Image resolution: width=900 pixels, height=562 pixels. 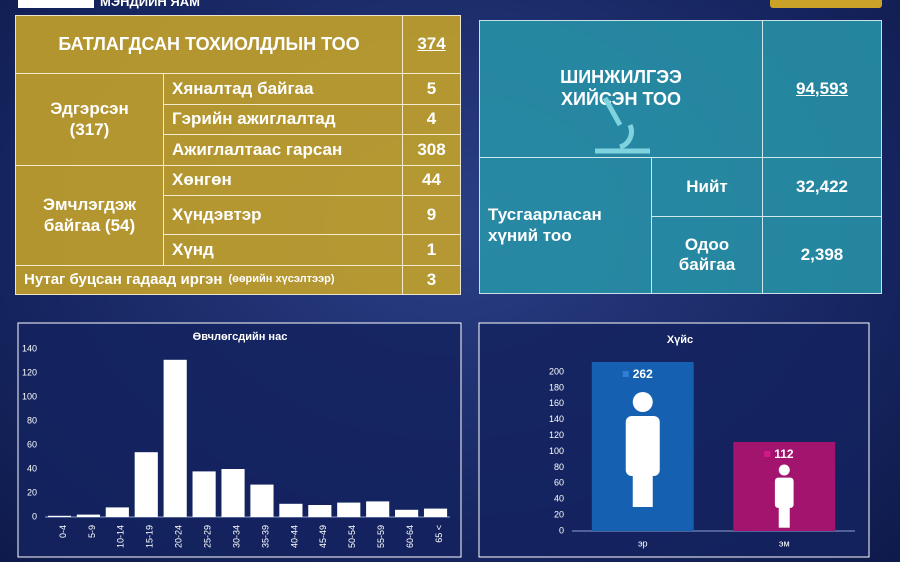 I want to click on total-value: 374, so click(x=431, y=44).